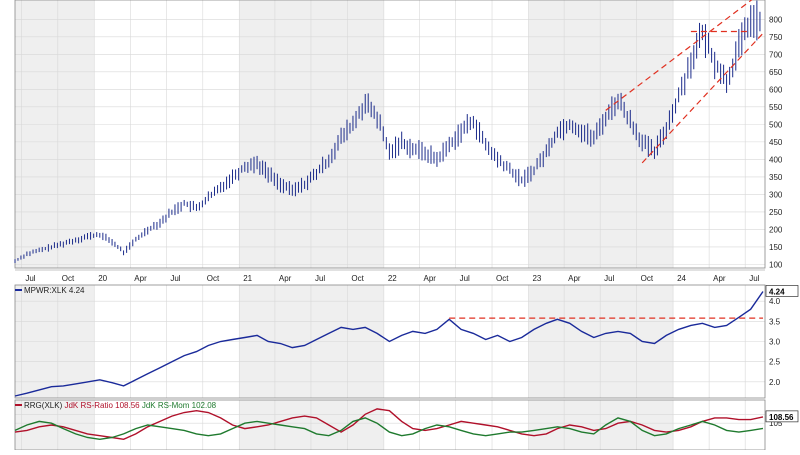 The height and width of the screenshot is (455, 800). Describe the element at coordinates (776, 107) in the screenshot. I see `y-tick-label: 550` at that location.